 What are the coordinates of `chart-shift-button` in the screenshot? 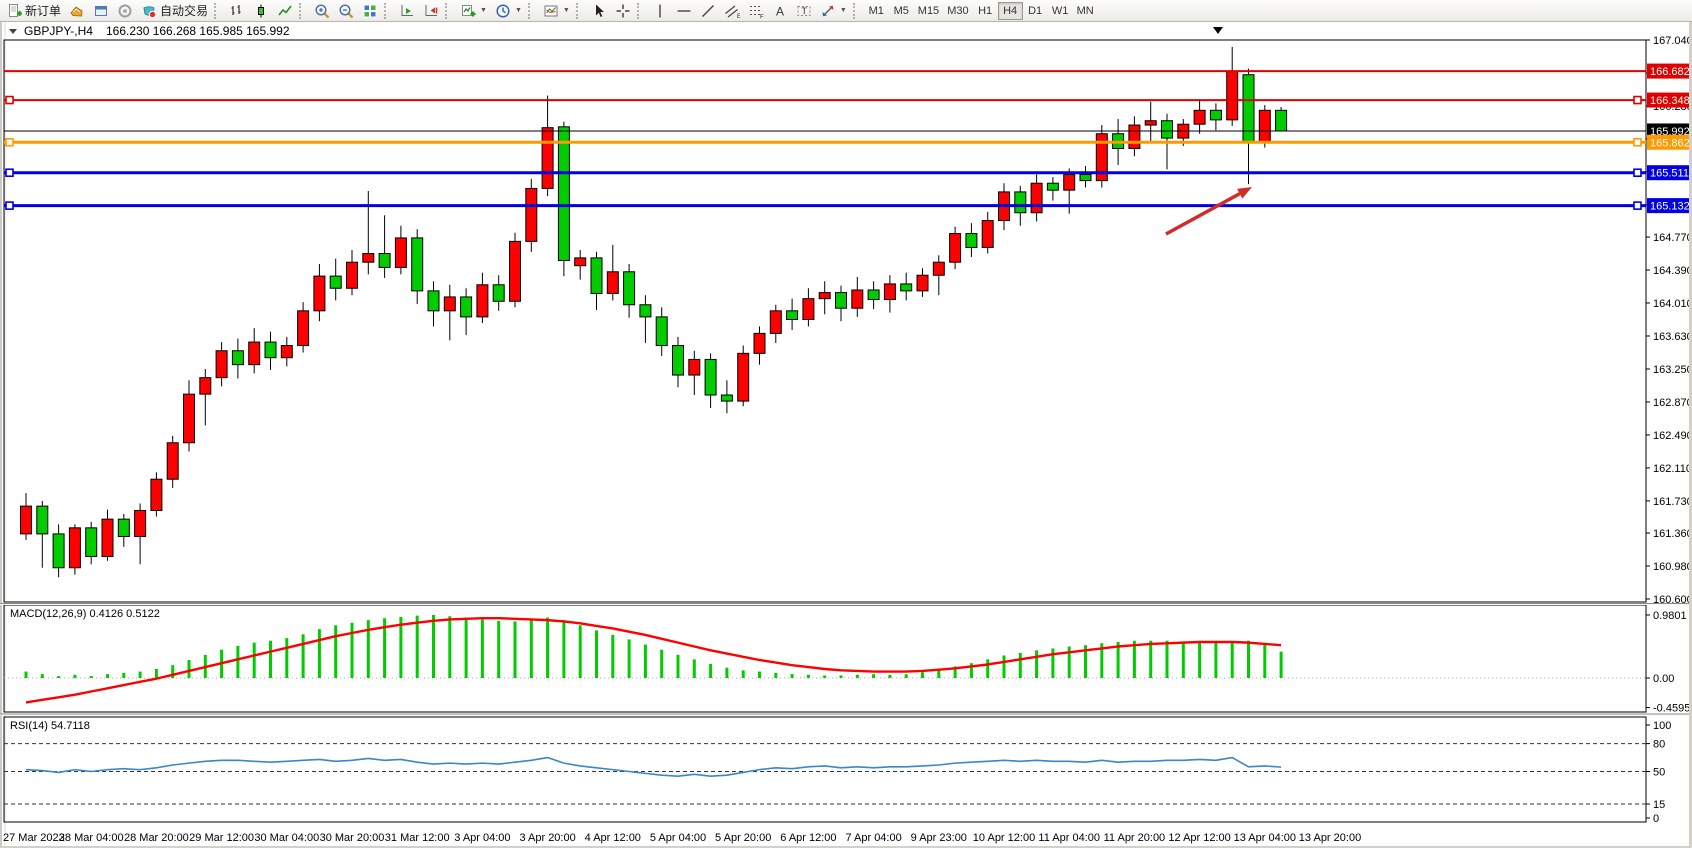 It's located at (431, 11).